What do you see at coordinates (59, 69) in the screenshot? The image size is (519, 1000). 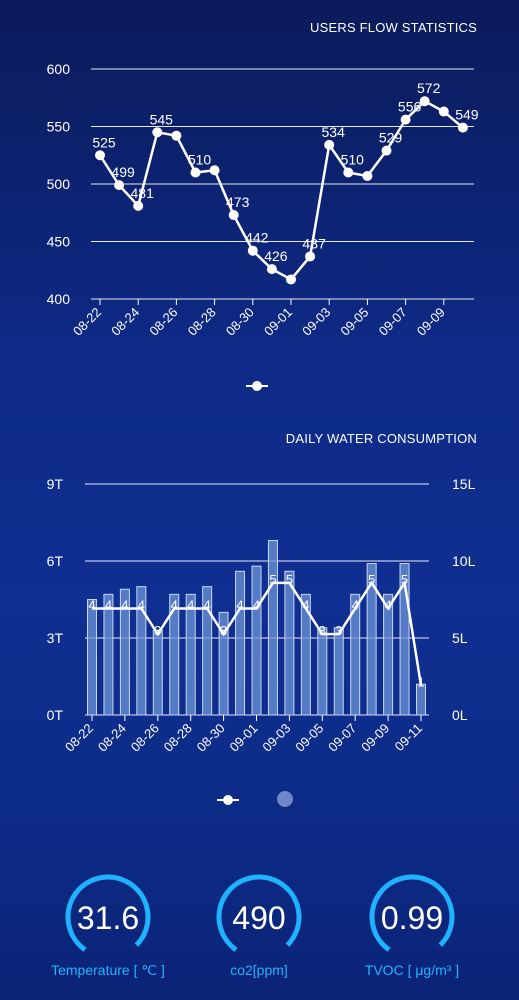 I see `y-tick-label: 600` at bounding box center [59, 69].